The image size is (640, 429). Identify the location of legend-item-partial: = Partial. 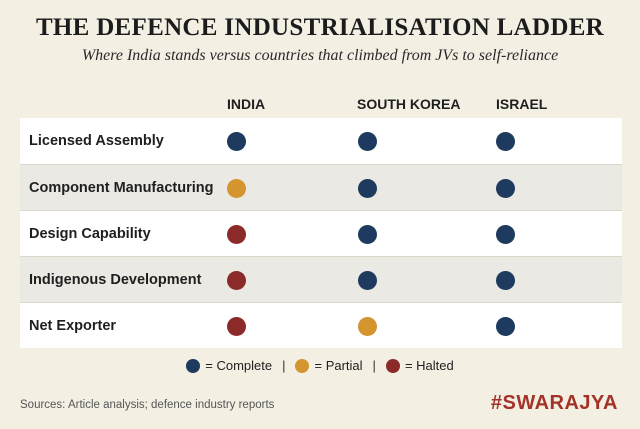
(329, 365).